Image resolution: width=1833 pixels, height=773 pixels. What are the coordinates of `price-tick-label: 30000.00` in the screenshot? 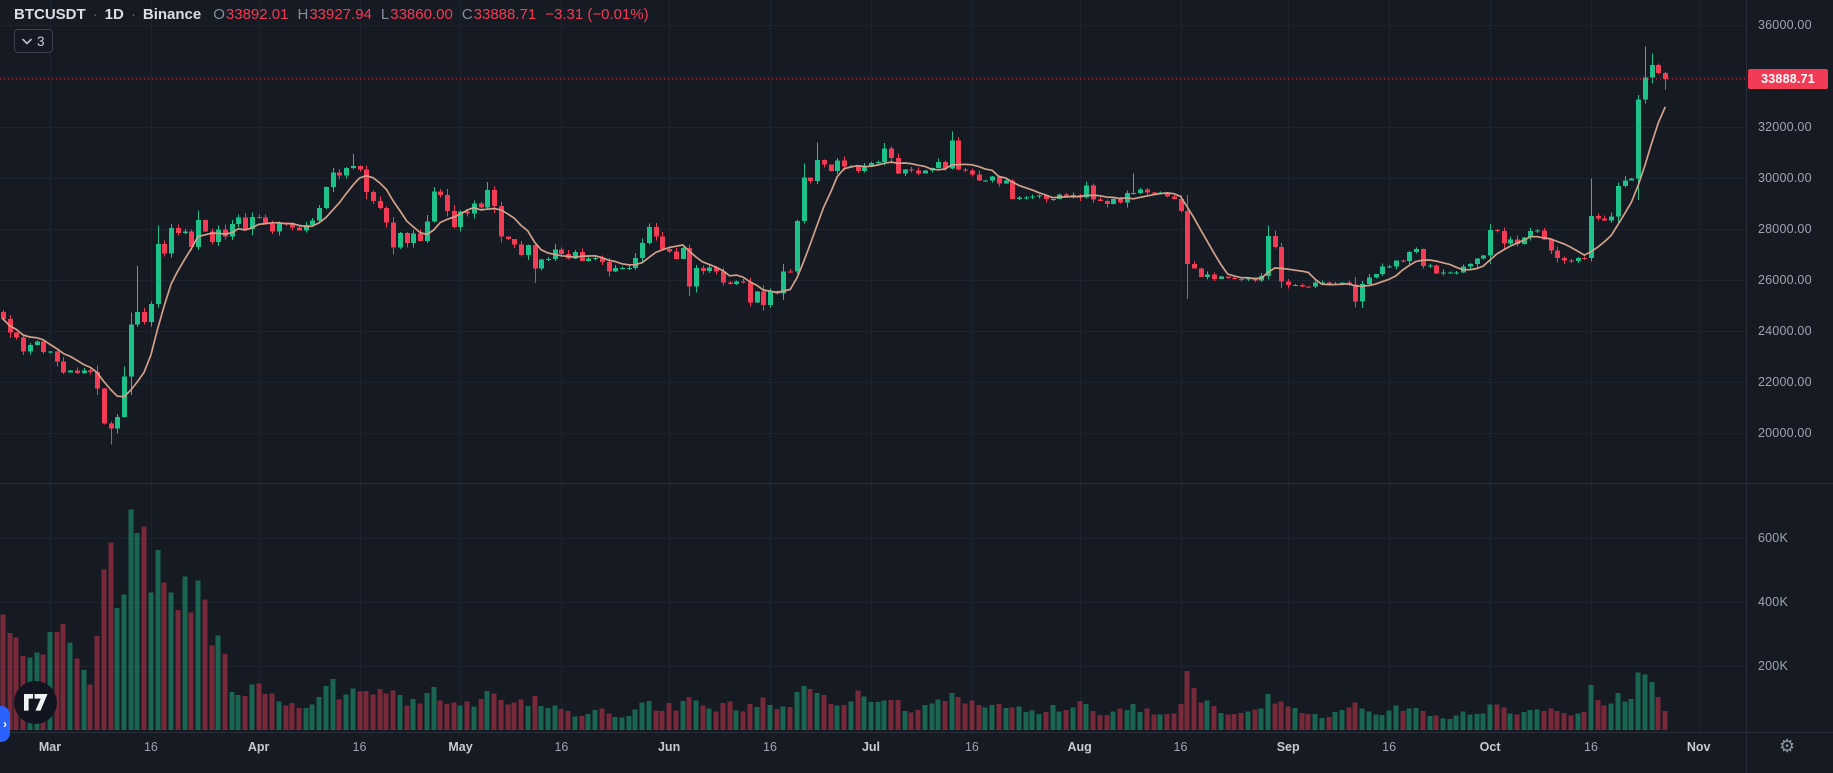 It's located at (1785, 178).